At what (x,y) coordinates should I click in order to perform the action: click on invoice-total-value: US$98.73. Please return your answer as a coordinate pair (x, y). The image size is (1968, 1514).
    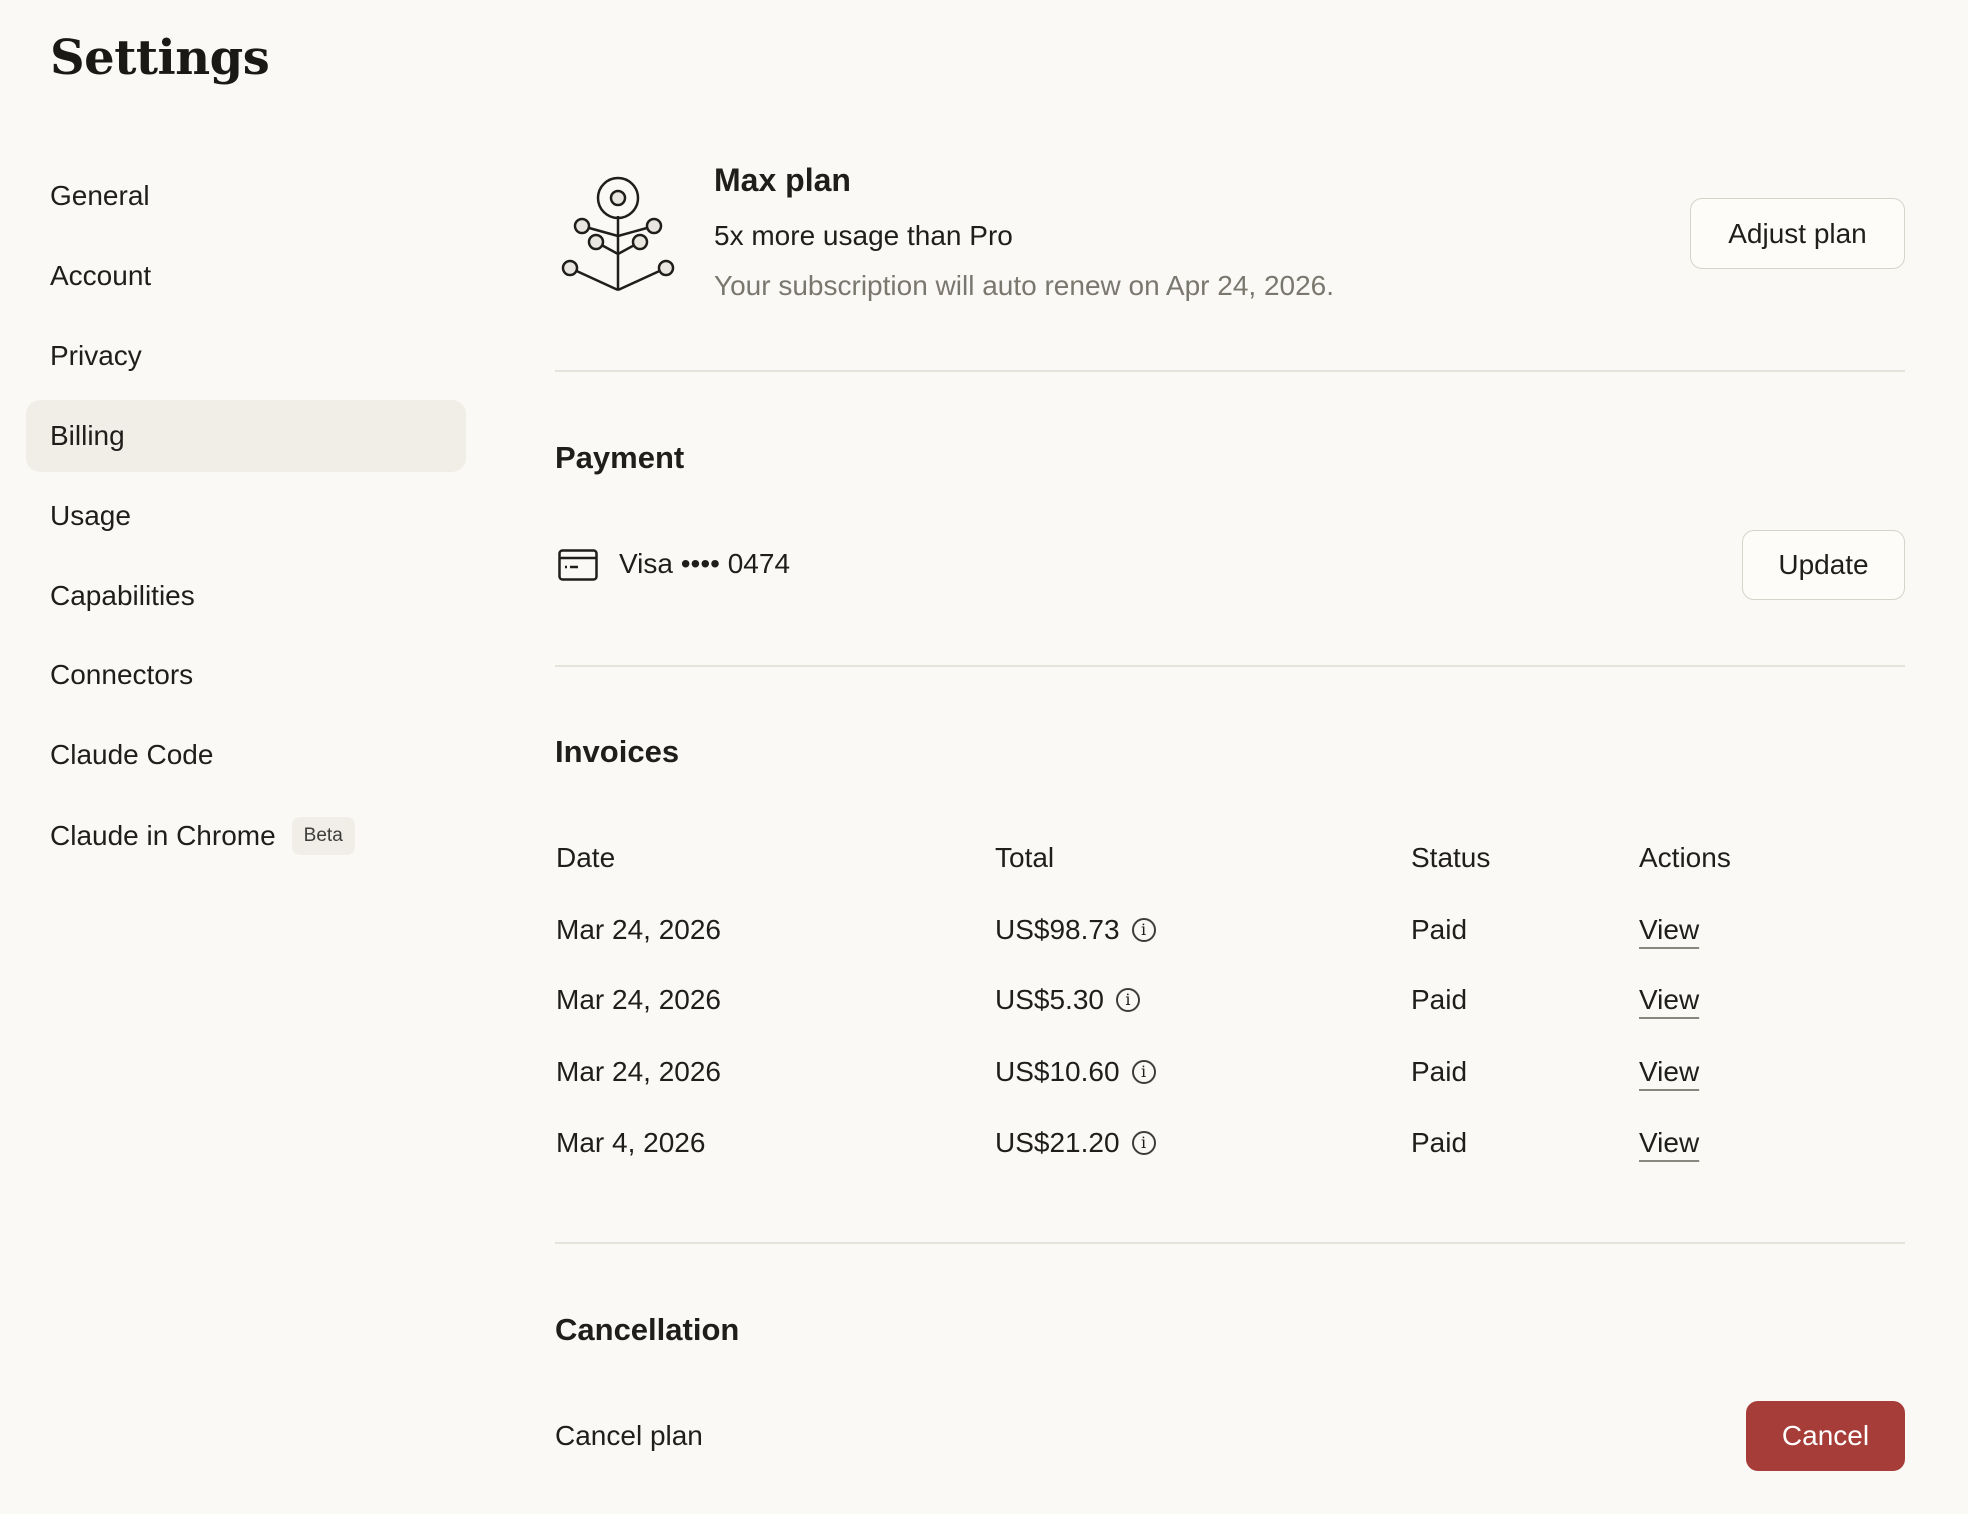
    Looking at the image, I should click on (1057, 929).